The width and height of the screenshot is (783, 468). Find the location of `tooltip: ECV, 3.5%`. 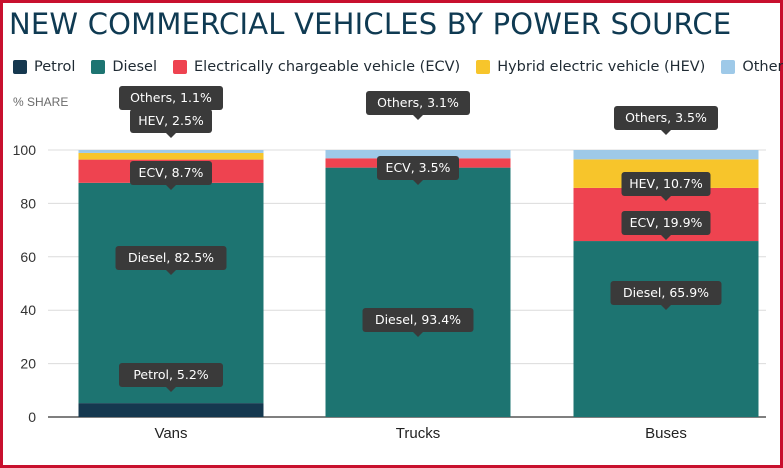

tooltip: ECV, 3.5% is located at coordinates (418, 170).